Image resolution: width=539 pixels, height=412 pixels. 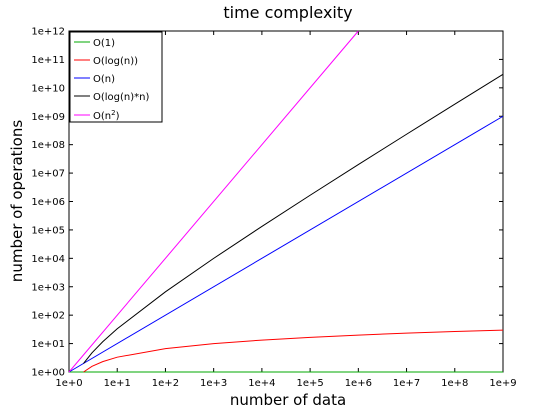 What do you see at coordinates (48, 373) in the screenshot?
I see `y-tick-label: 1e+00` at bounding box center [48, 373].